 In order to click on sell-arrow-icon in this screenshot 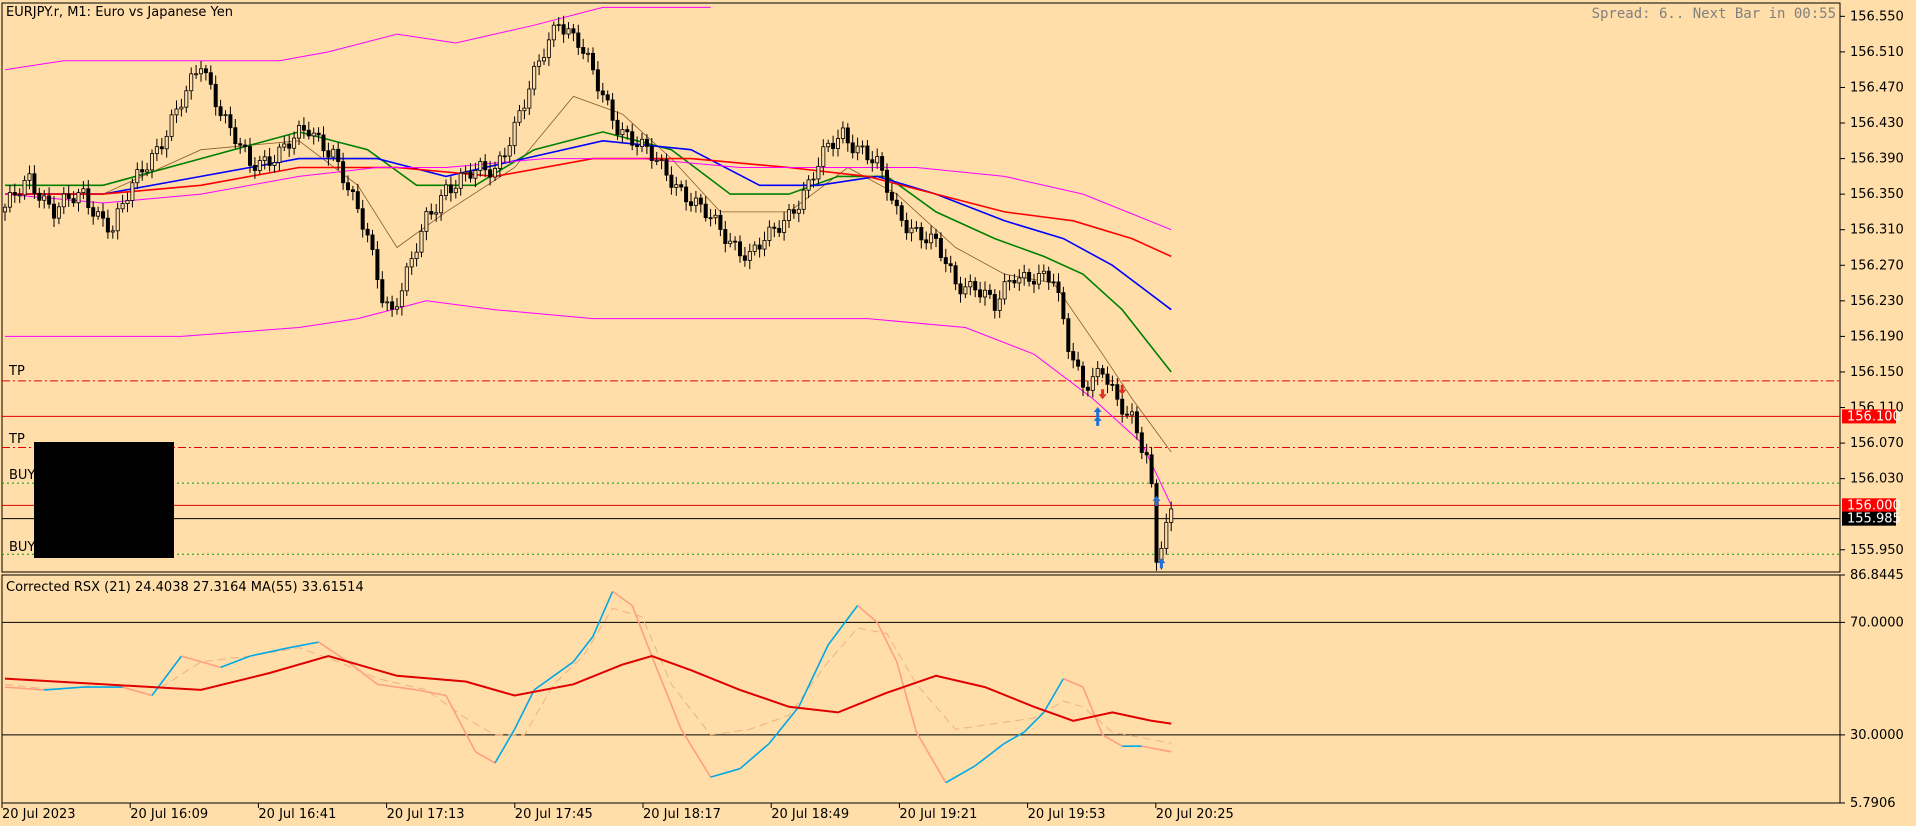, I will do `click(1102, 394)`.